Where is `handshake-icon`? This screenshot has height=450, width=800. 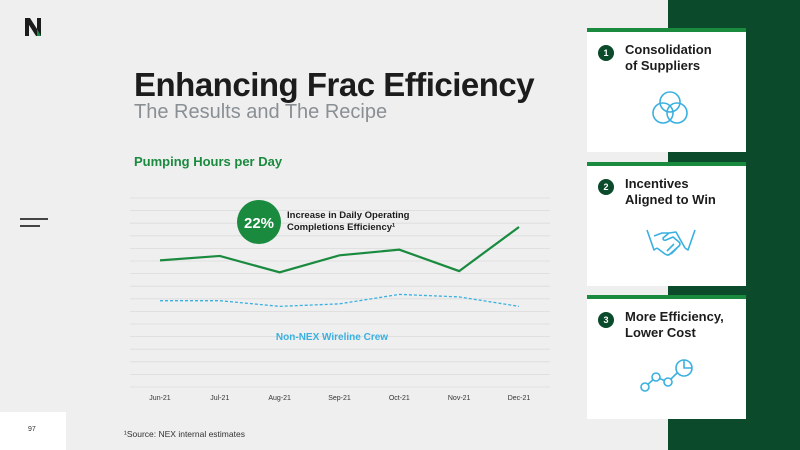
handshake-icon is located at coordinates (671, 242).